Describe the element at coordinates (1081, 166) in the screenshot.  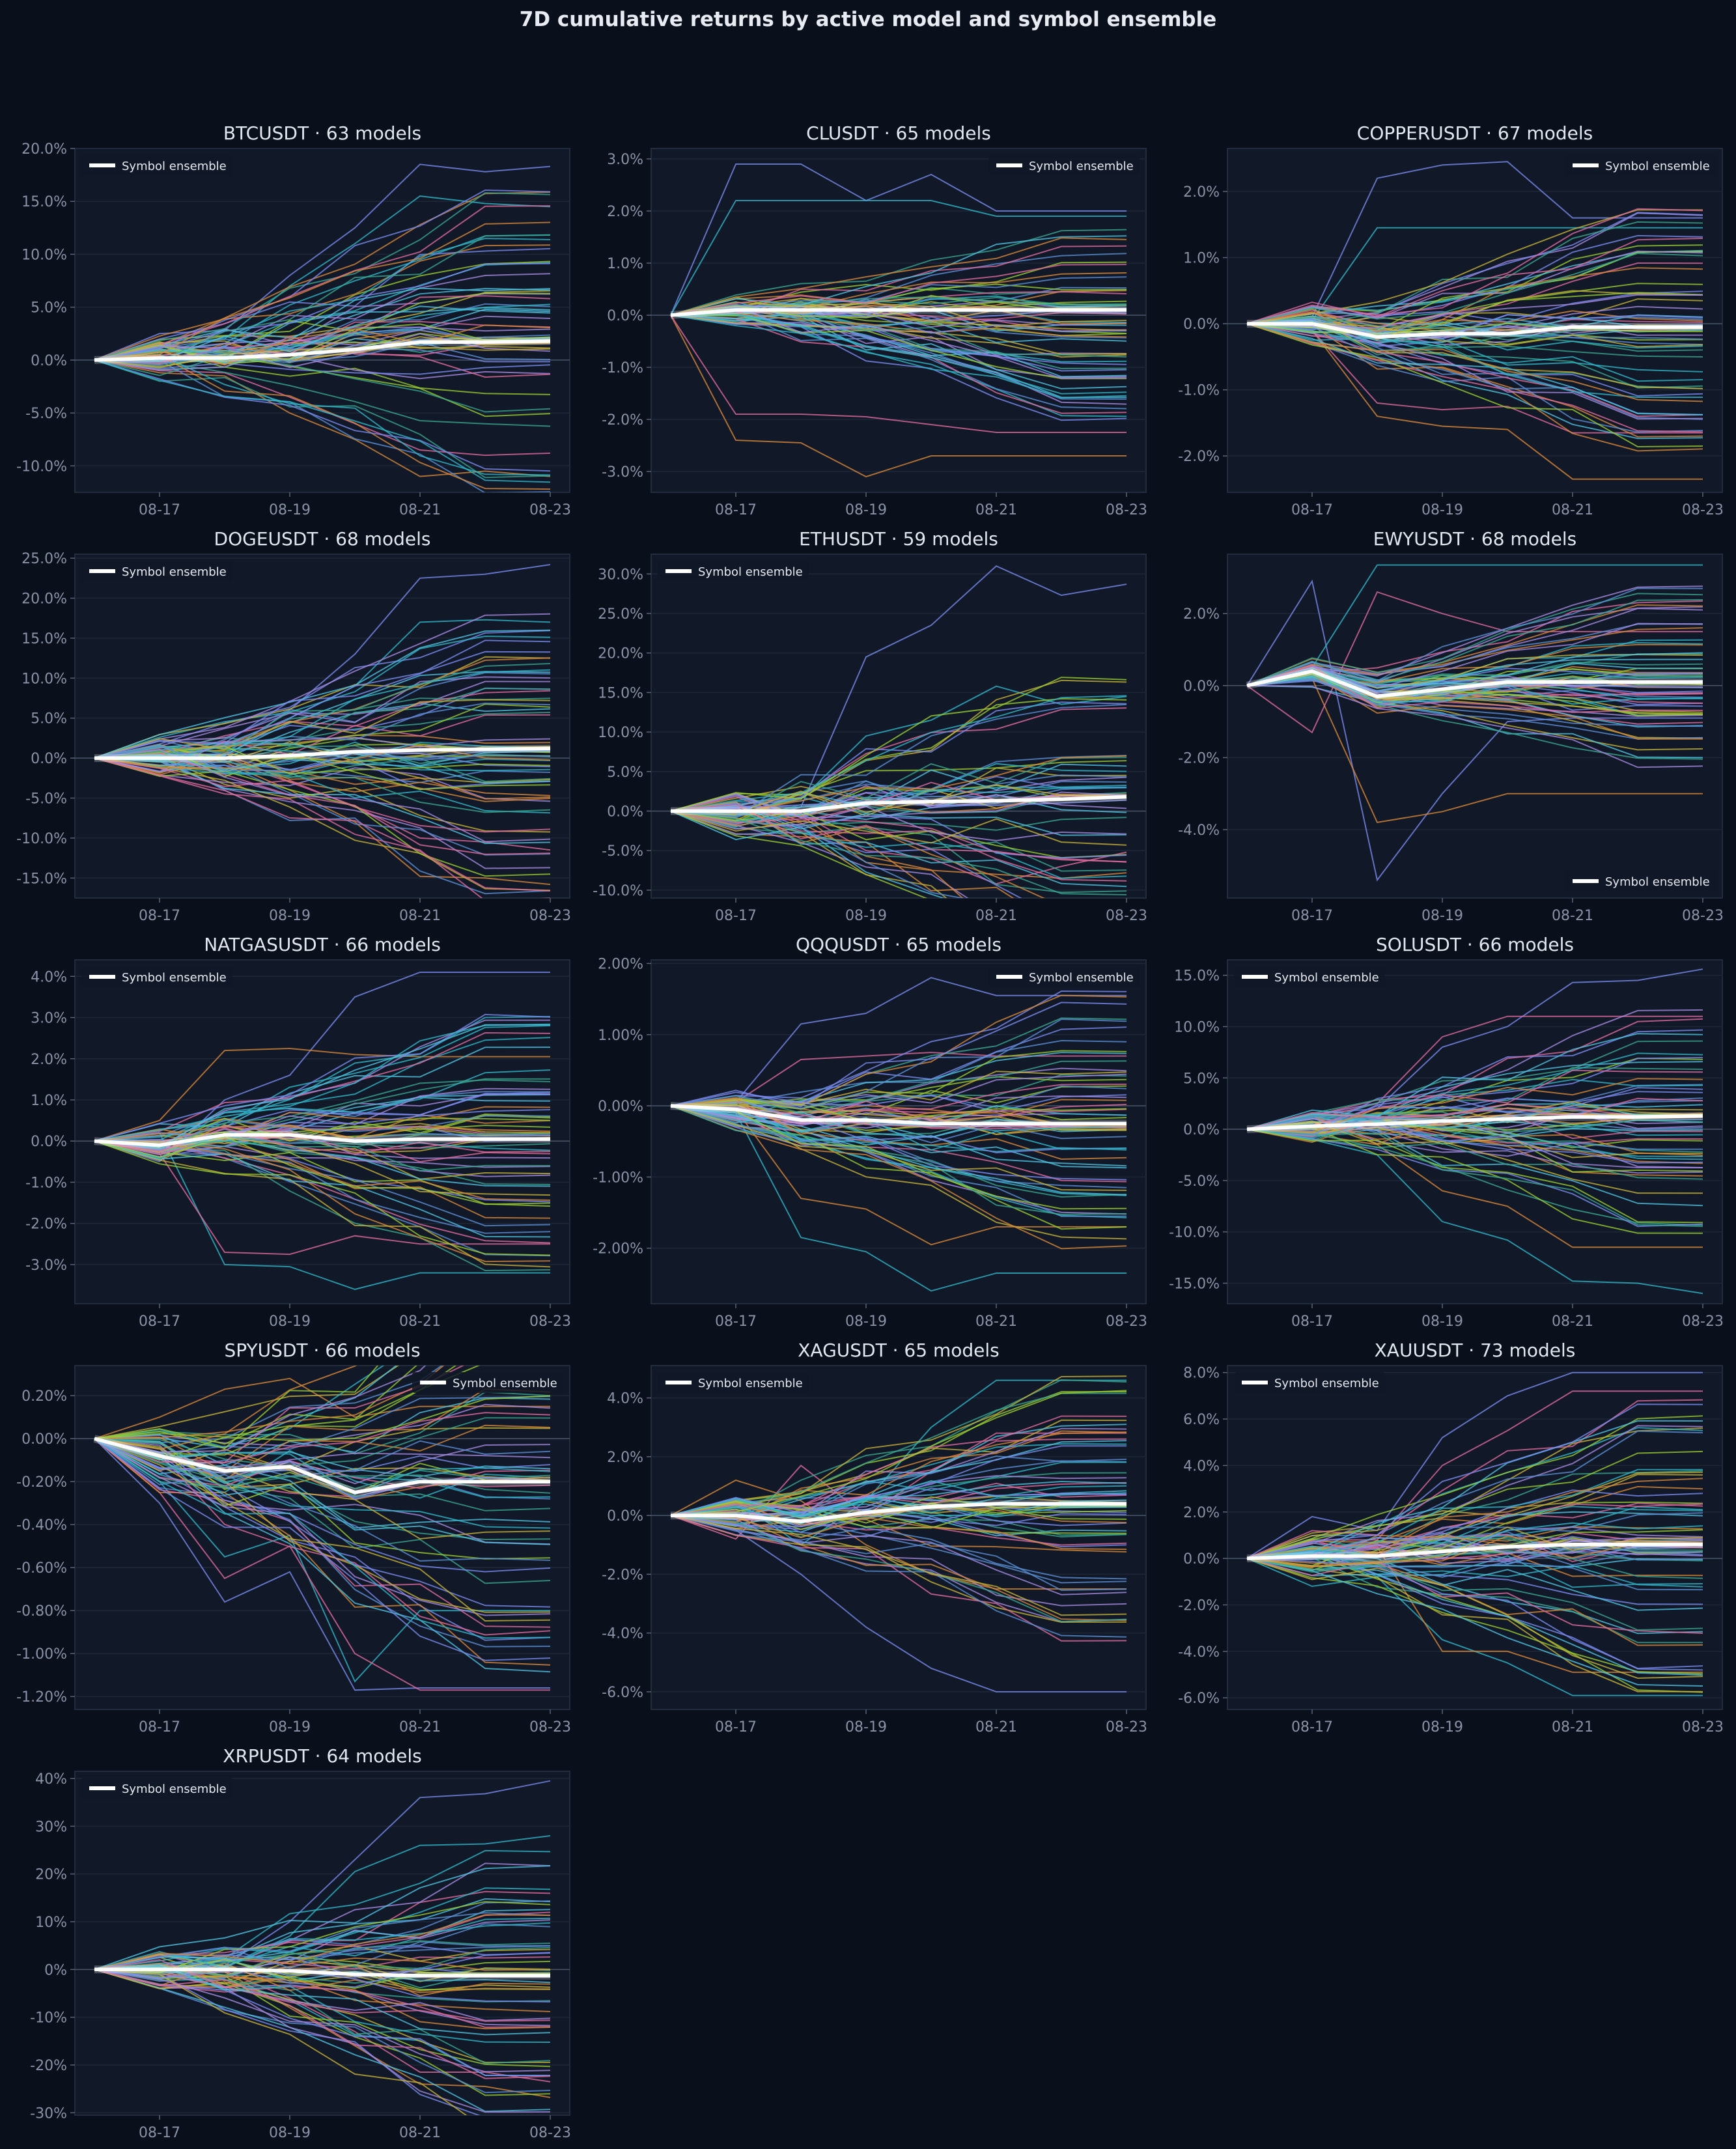
I see `legend-label: Symbol ensemble` at that location.